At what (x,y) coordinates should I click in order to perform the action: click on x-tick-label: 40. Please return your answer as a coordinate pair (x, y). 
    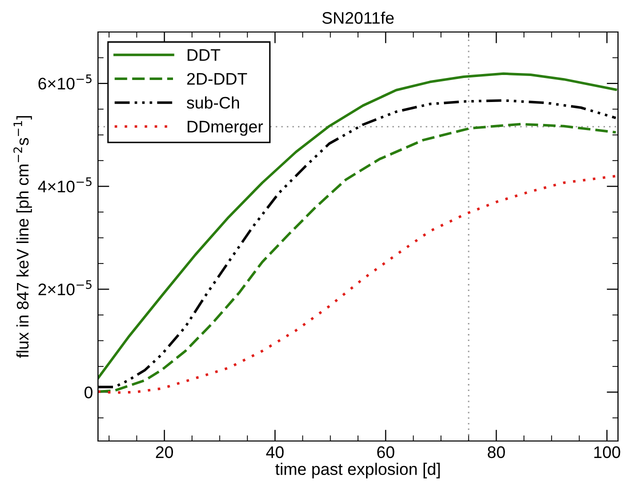
    Looking at the image, I should click on (275, 452).